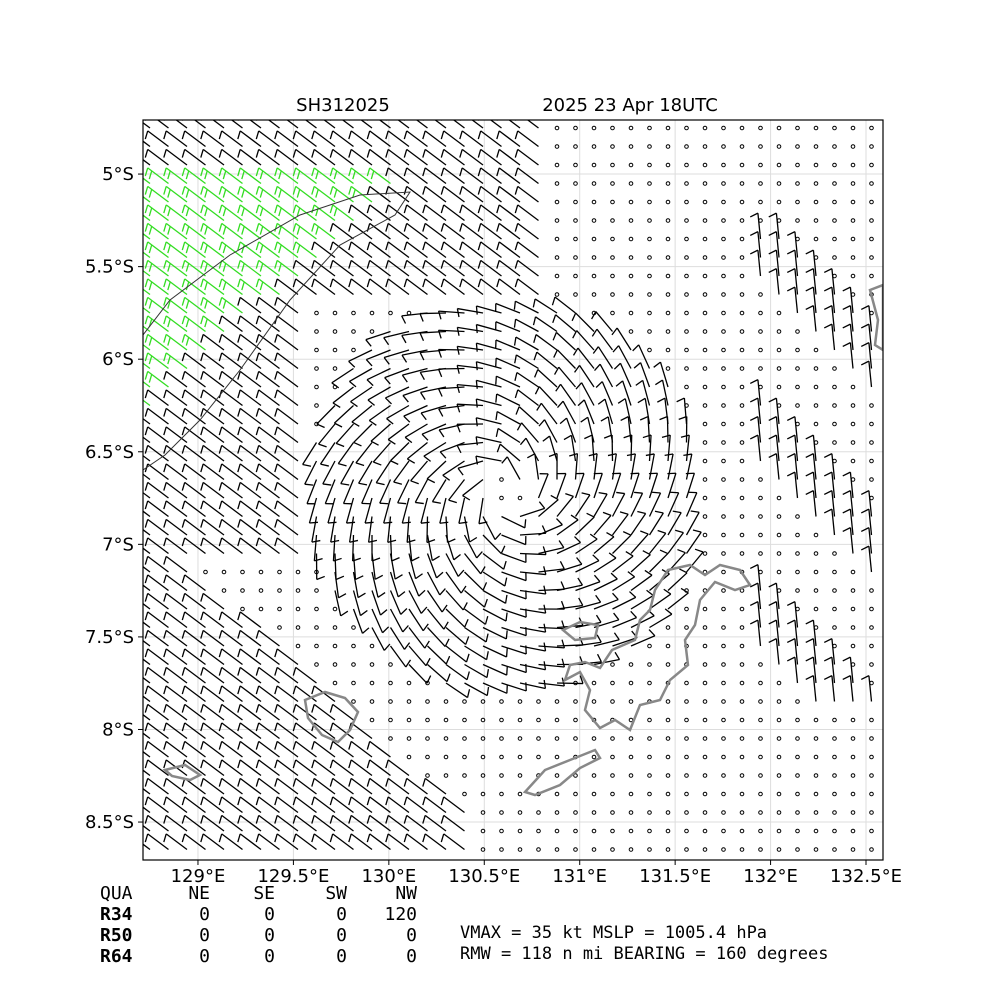  What do you see at coordinates (293, 876) in the screenshot?
I see `x-tick-label: 129.5°E` at bounding box center [293, 876].